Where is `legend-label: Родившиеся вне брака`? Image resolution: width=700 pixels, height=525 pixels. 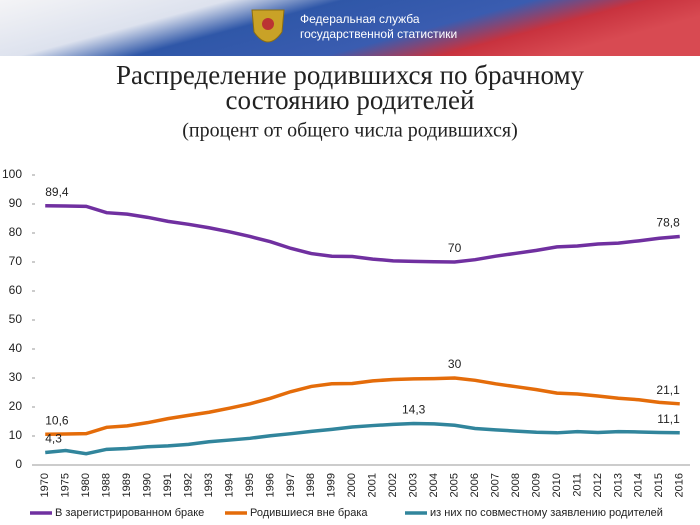 legend-label: Родившиеся вне брака is located at coordinates (309, 513).